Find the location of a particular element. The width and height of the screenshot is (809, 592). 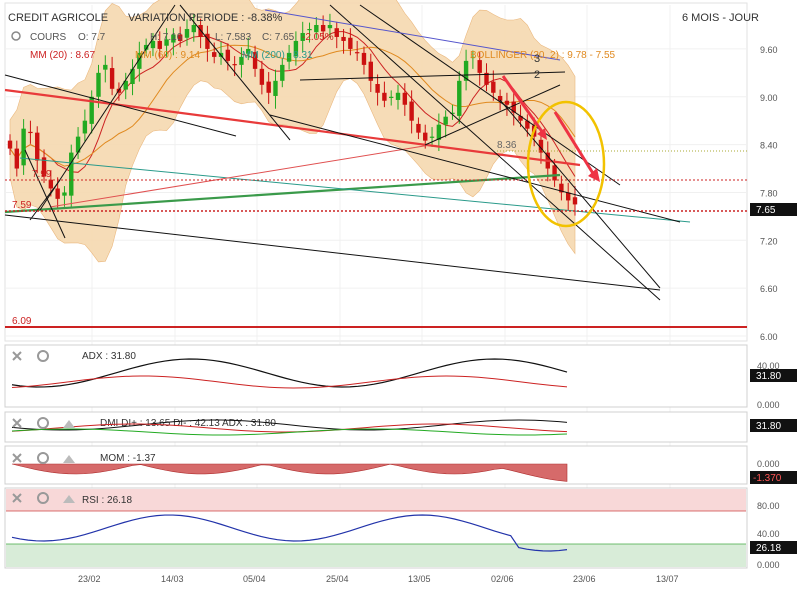

legend-close: C: 7.65 is located at coordinates (278, 37).